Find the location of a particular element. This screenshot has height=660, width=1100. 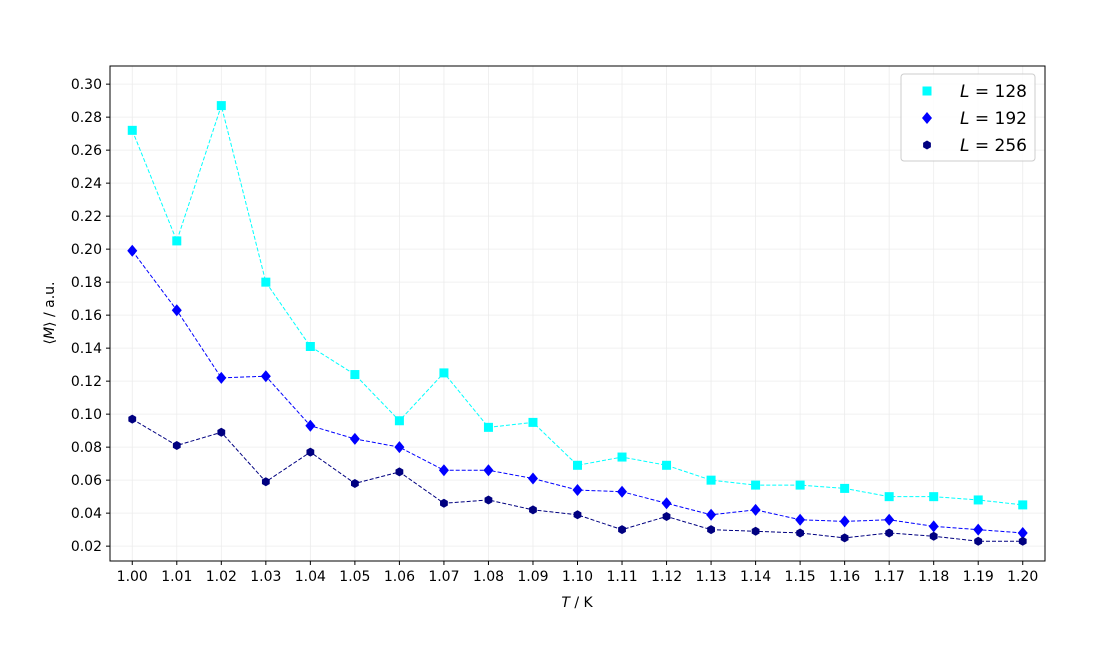

x-tick-label: 1.17 is located at coordinates (889, 577).